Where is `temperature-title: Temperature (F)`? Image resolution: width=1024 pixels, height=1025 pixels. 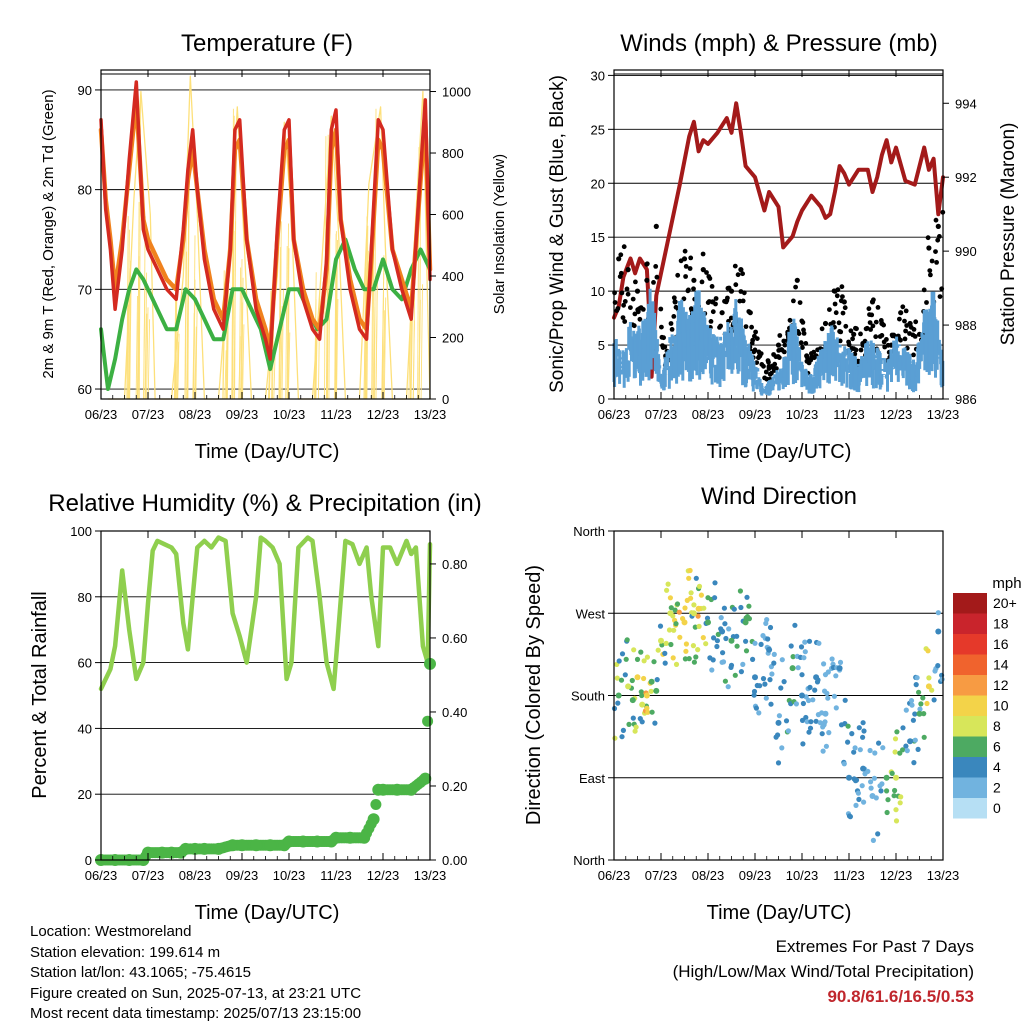 temperature-title: Temperature (F) is located at coordinates (267, 43).